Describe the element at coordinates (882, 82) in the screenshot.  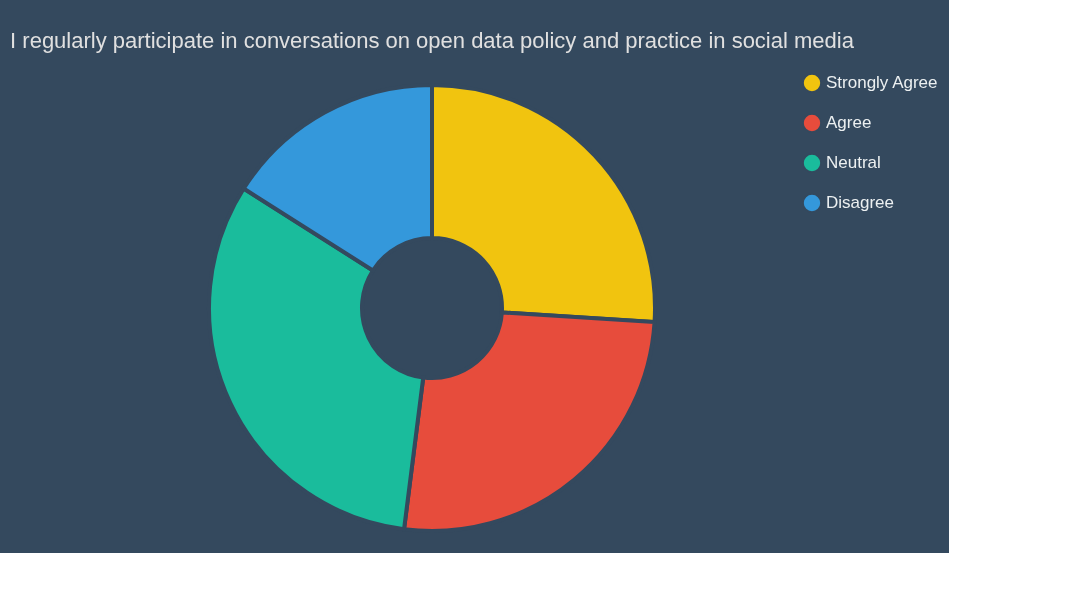
I see `legend-label: Strongly Agree` at that location.